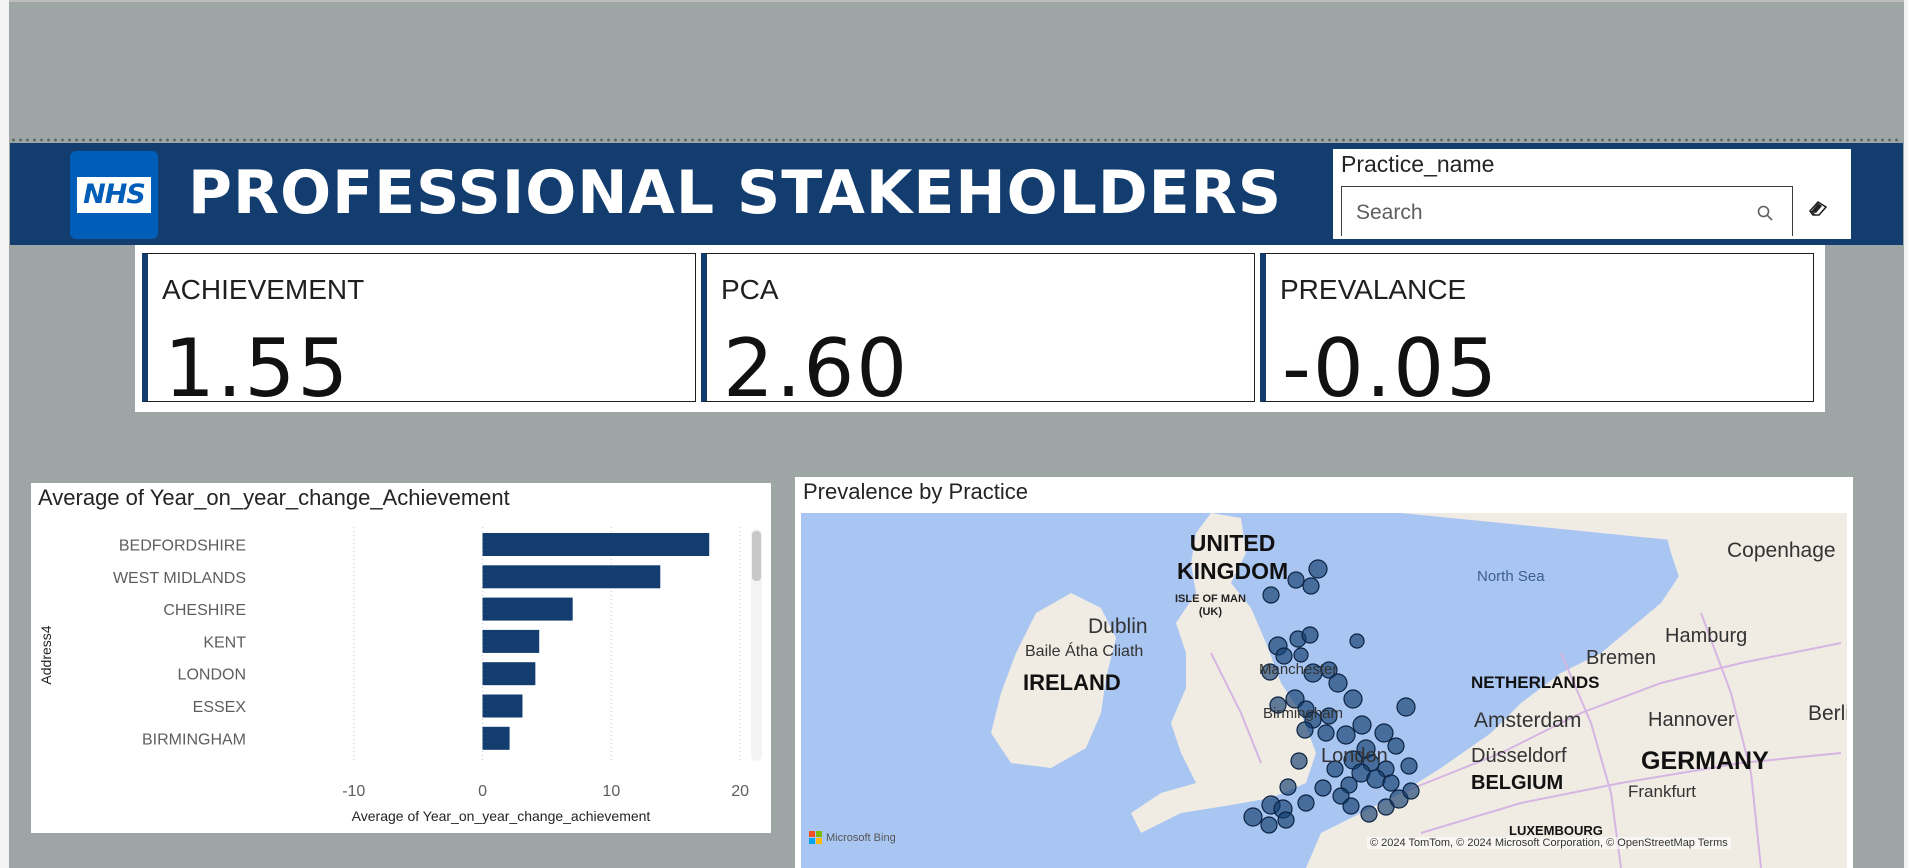  What do you see at coordinates (1567, 211) in the screenshot?
I see `search-input: Search` at bounding box center [1567, 211].